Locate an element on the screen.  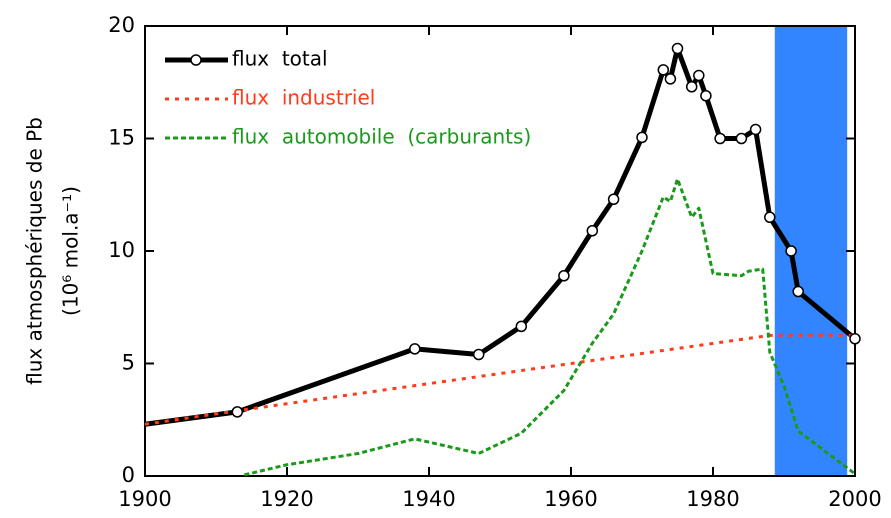
y-tick-label: 20 is located at coordinates (121, 25).